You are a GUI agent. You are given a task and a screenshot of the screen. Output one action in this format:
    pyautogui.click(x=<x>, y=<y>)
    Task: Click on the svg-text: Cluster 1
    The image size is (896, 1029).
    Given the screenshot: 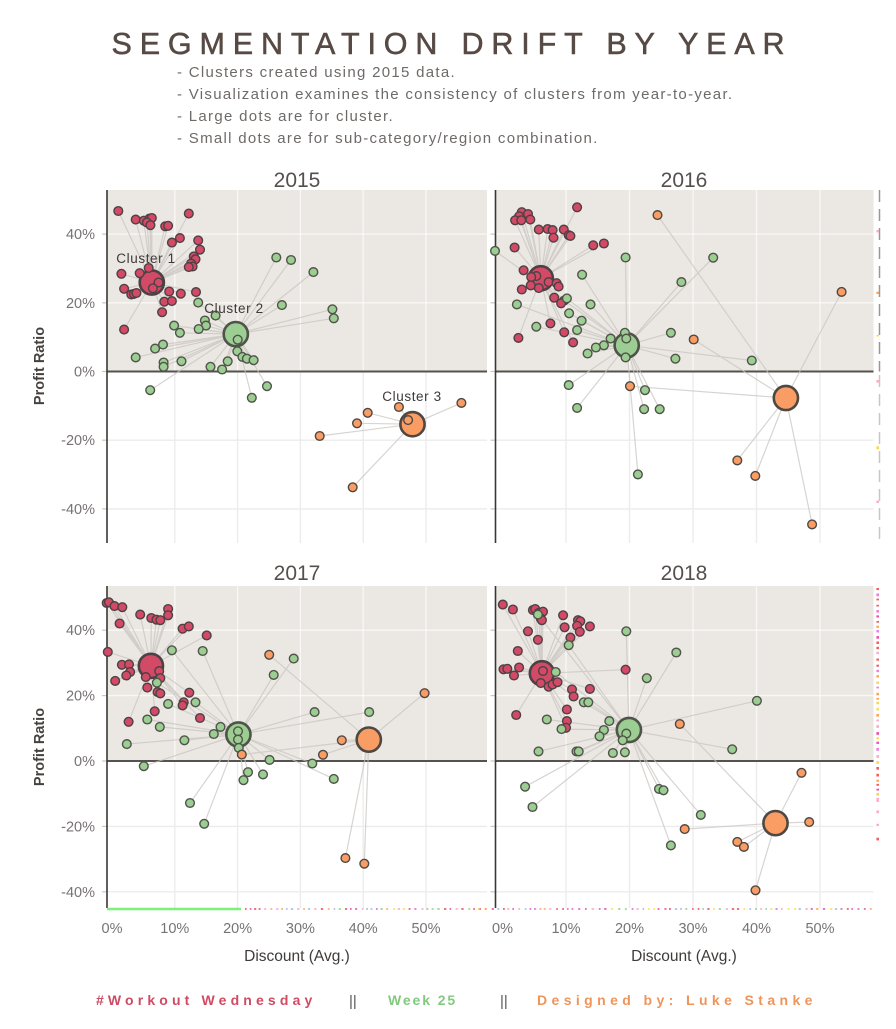 What is the action you would take?
    pyautogui.click(x=145, y=258)
    